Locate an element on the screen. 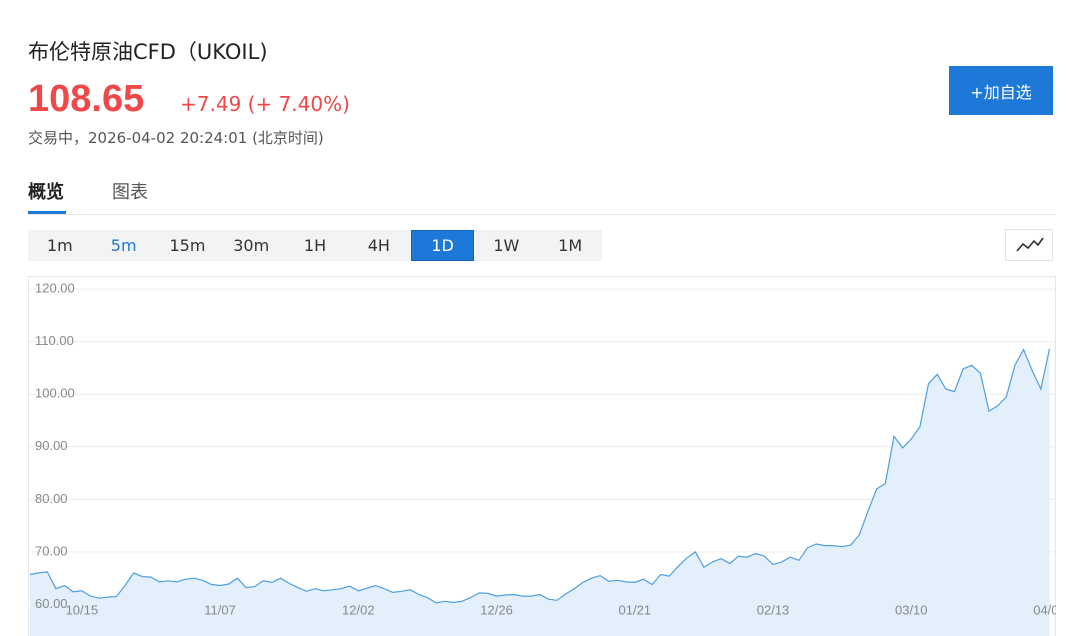 The height and width of the screenshot is (636, 1080). y-tick-label: 100.00 is located at coordinates (55, 393).